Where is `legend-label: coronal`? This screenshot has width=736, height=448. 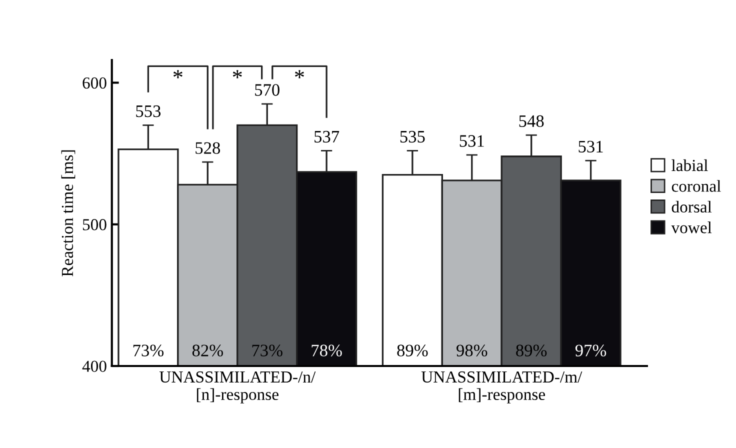
legend-label: coronal is located at coordinates (696, 186).